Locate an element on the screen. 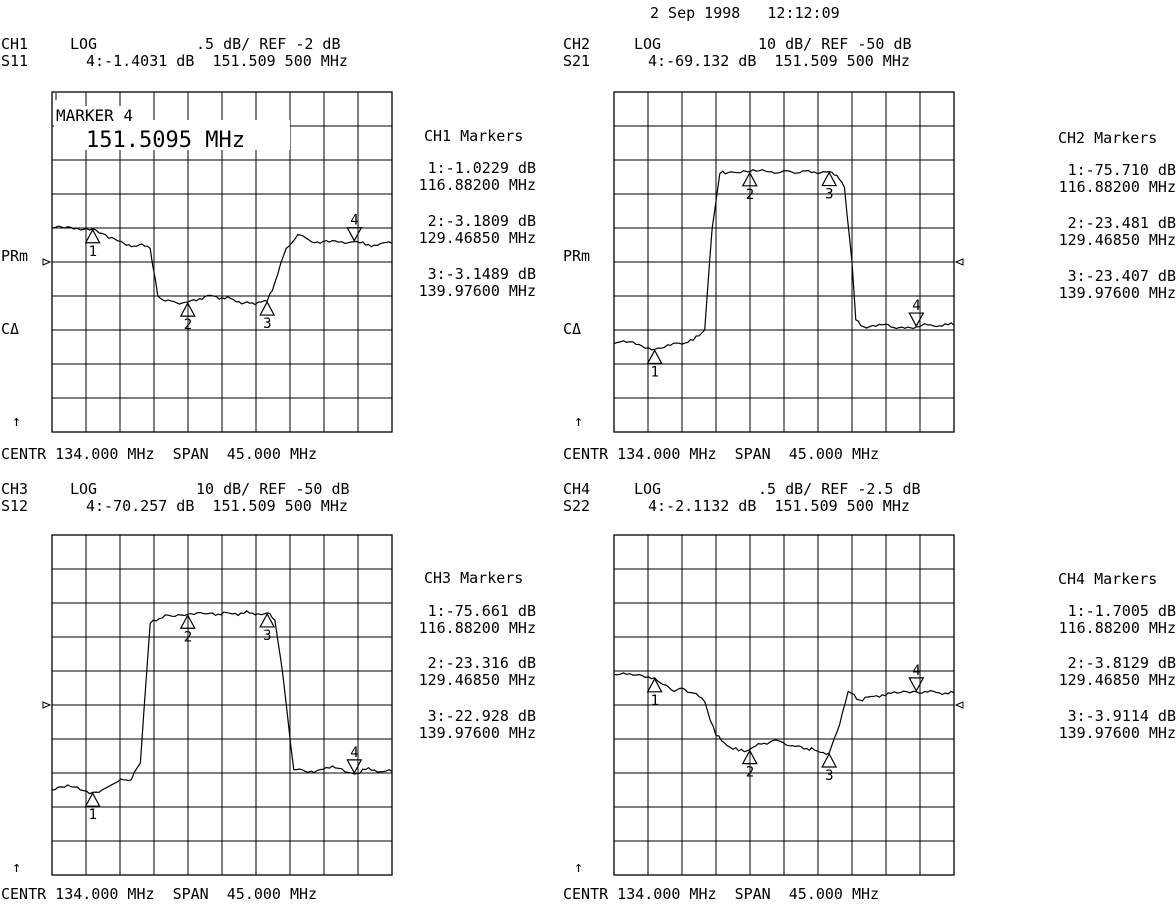 Image resolution: width=1176 pixels, height=908 pixels. ch1-left-label-prm: PRm is located at coordinates (15, 256).